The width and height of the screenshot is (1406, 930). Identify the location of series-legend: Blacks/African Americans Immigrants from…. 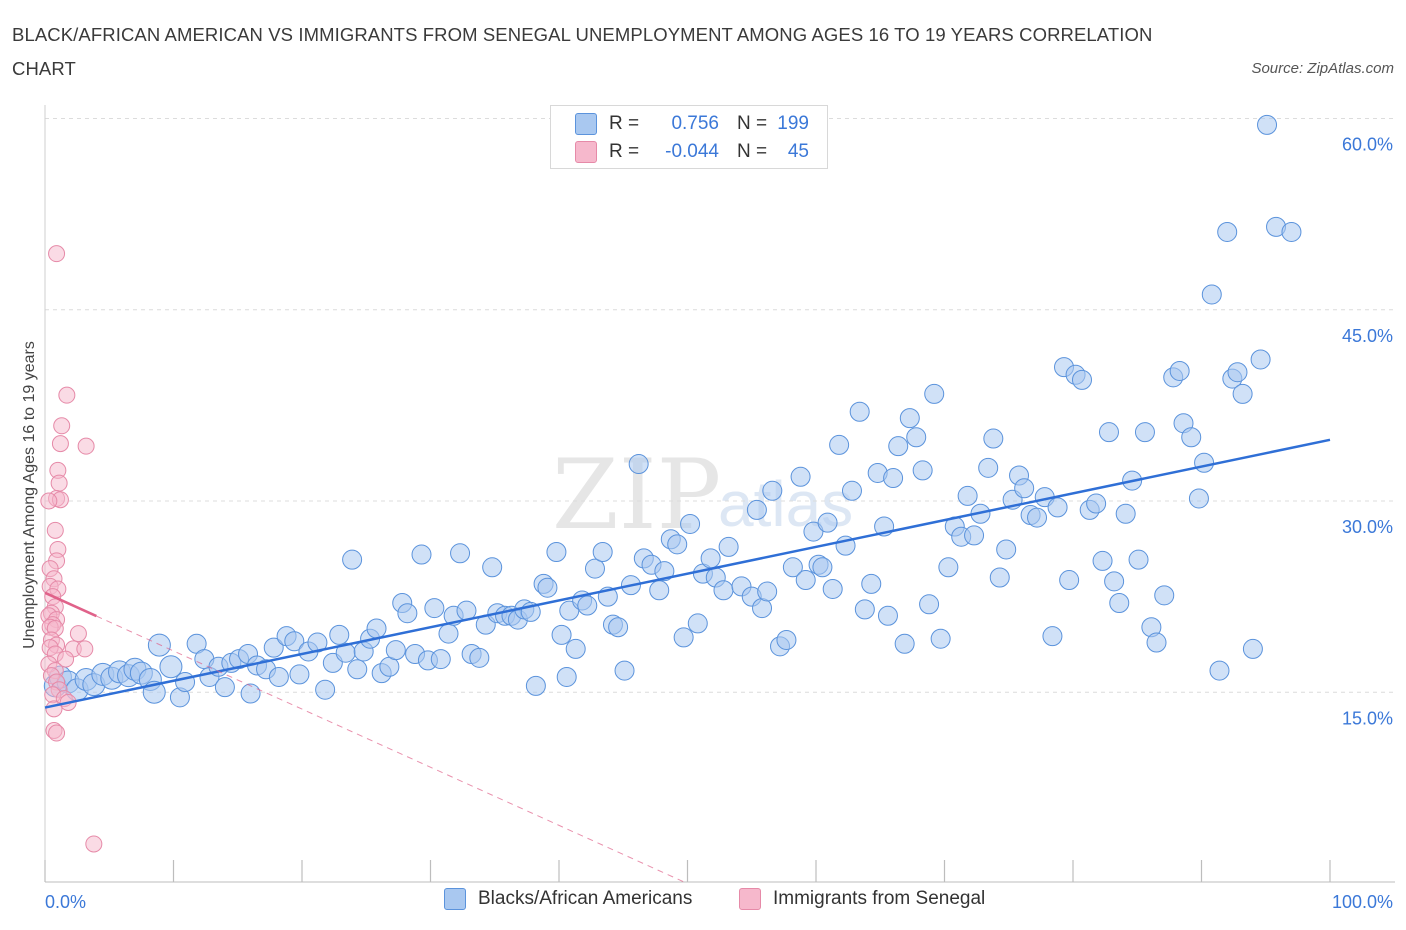
(703, 902).